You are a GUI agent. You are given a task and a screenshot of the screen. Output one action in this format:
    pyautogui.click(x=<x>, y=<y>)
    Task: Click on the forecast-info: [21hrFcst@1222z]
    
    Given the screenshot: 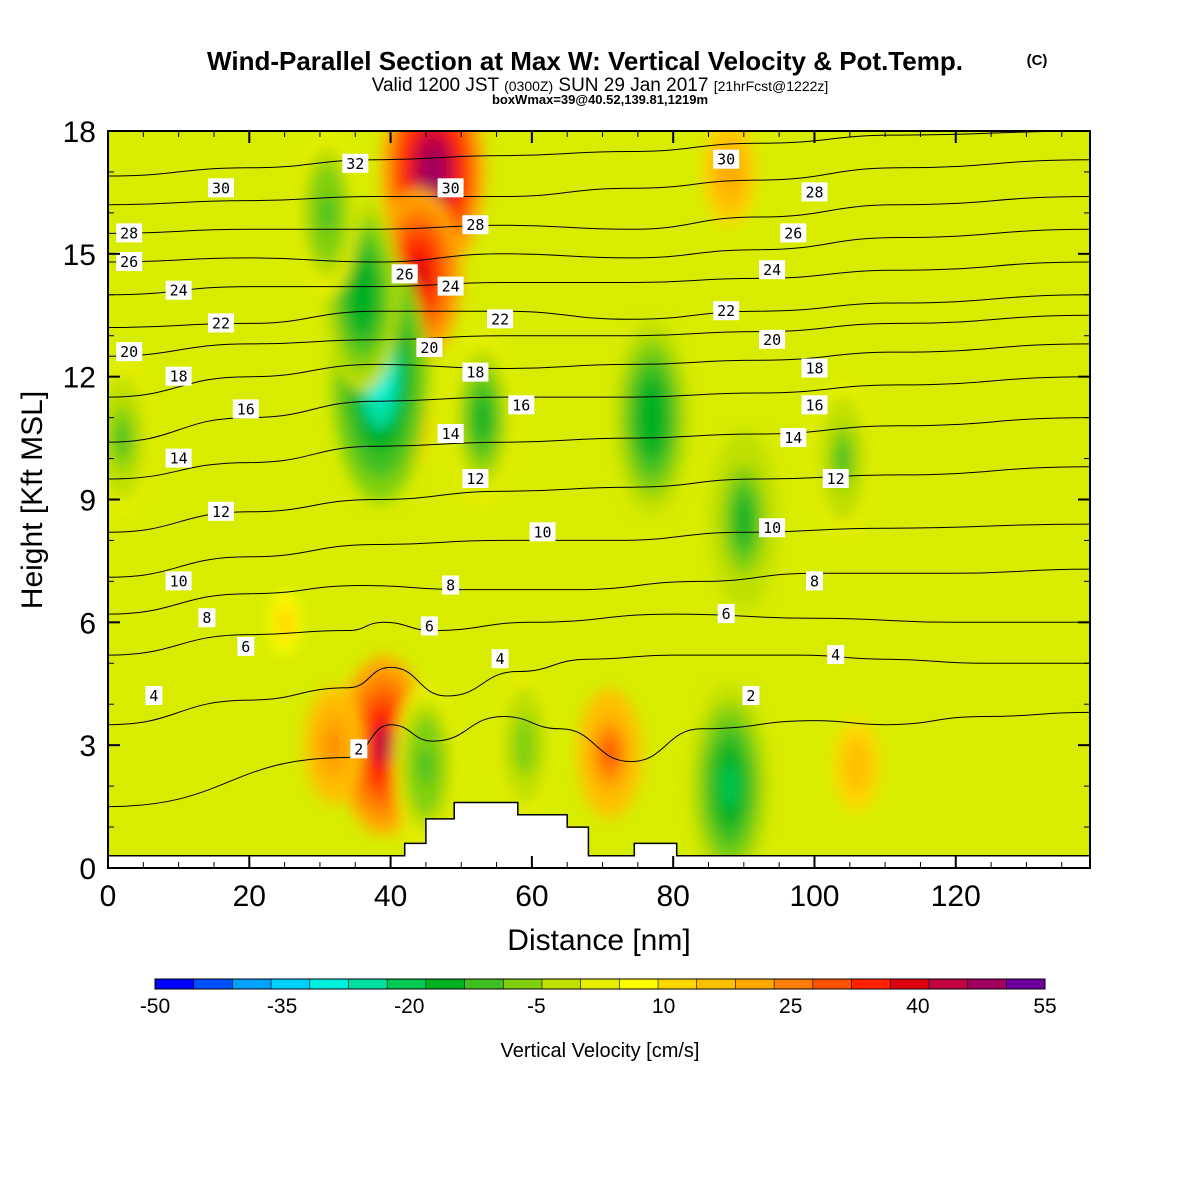 What is the action you would take?
    pyautogui.click(x=771, y=86)
    